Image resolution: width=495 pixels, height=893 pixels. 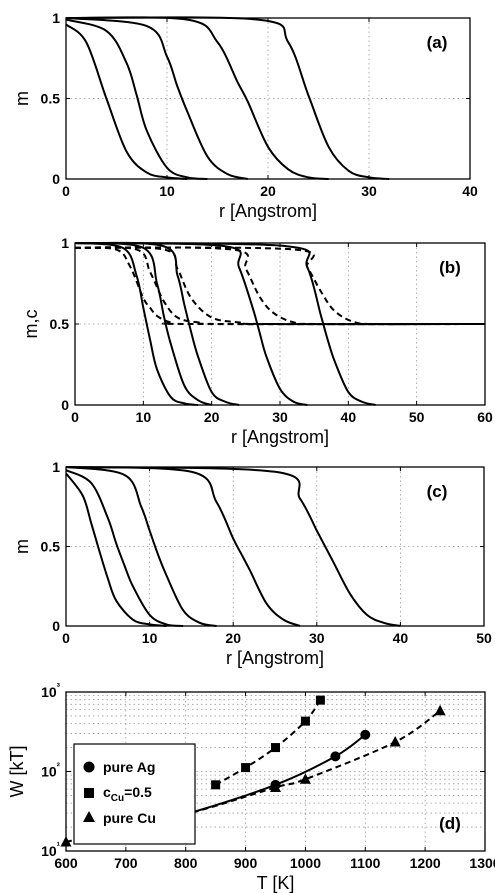 What do you see at coordinates (275, 658) in the screenshot?
I see `x-axis-label-c: r [Angstrom]` at bounding box center [275, 658].